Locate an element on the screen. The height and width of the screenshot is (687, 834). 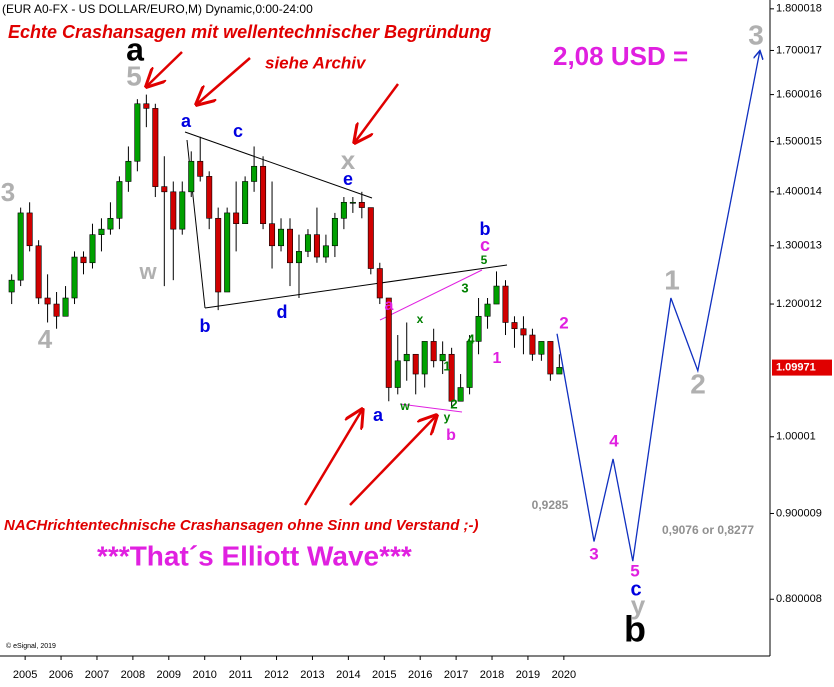
x-tick-label: 2015 is located at coordinates (384, 675).